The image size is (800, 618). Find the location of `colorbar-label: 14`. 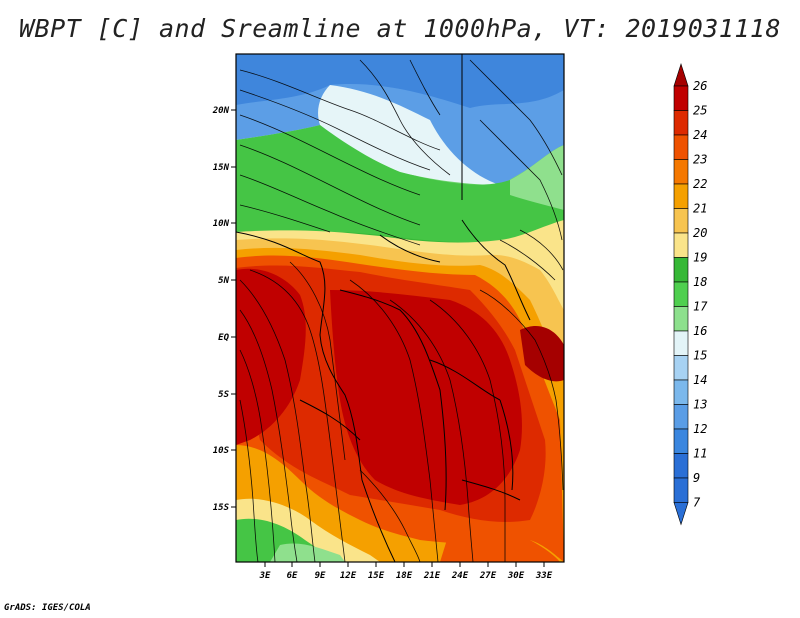

colorbar-label: 14 is located at coordinates (700, 380).